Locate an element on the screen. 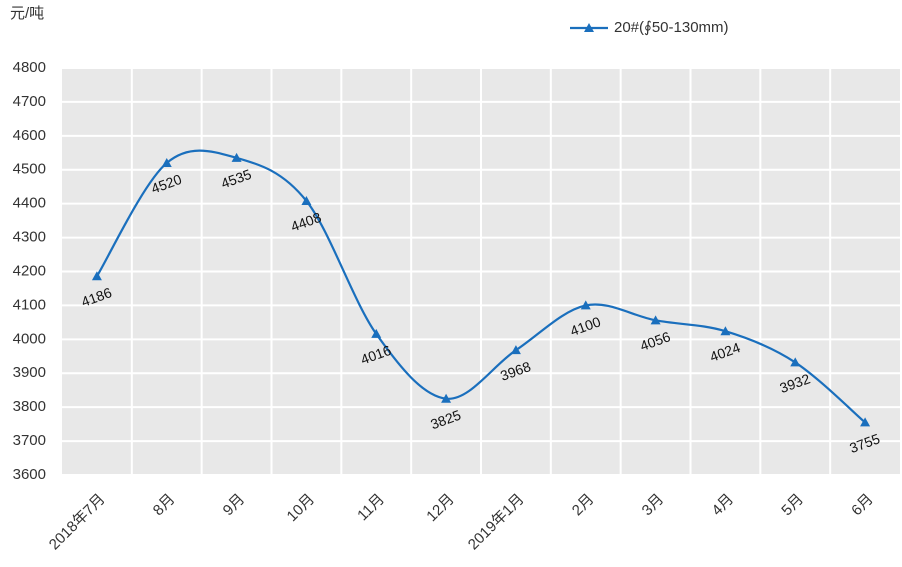 This screenshot has height=567, width=902. x-tick-label: 8月 is located at coordinates (164, 505).